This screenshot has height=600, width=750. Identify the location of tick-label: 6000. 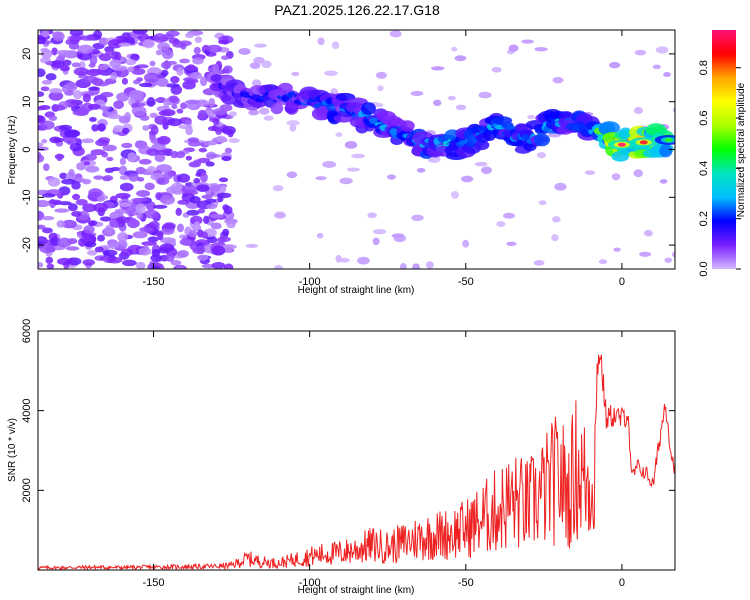
(27, 331).